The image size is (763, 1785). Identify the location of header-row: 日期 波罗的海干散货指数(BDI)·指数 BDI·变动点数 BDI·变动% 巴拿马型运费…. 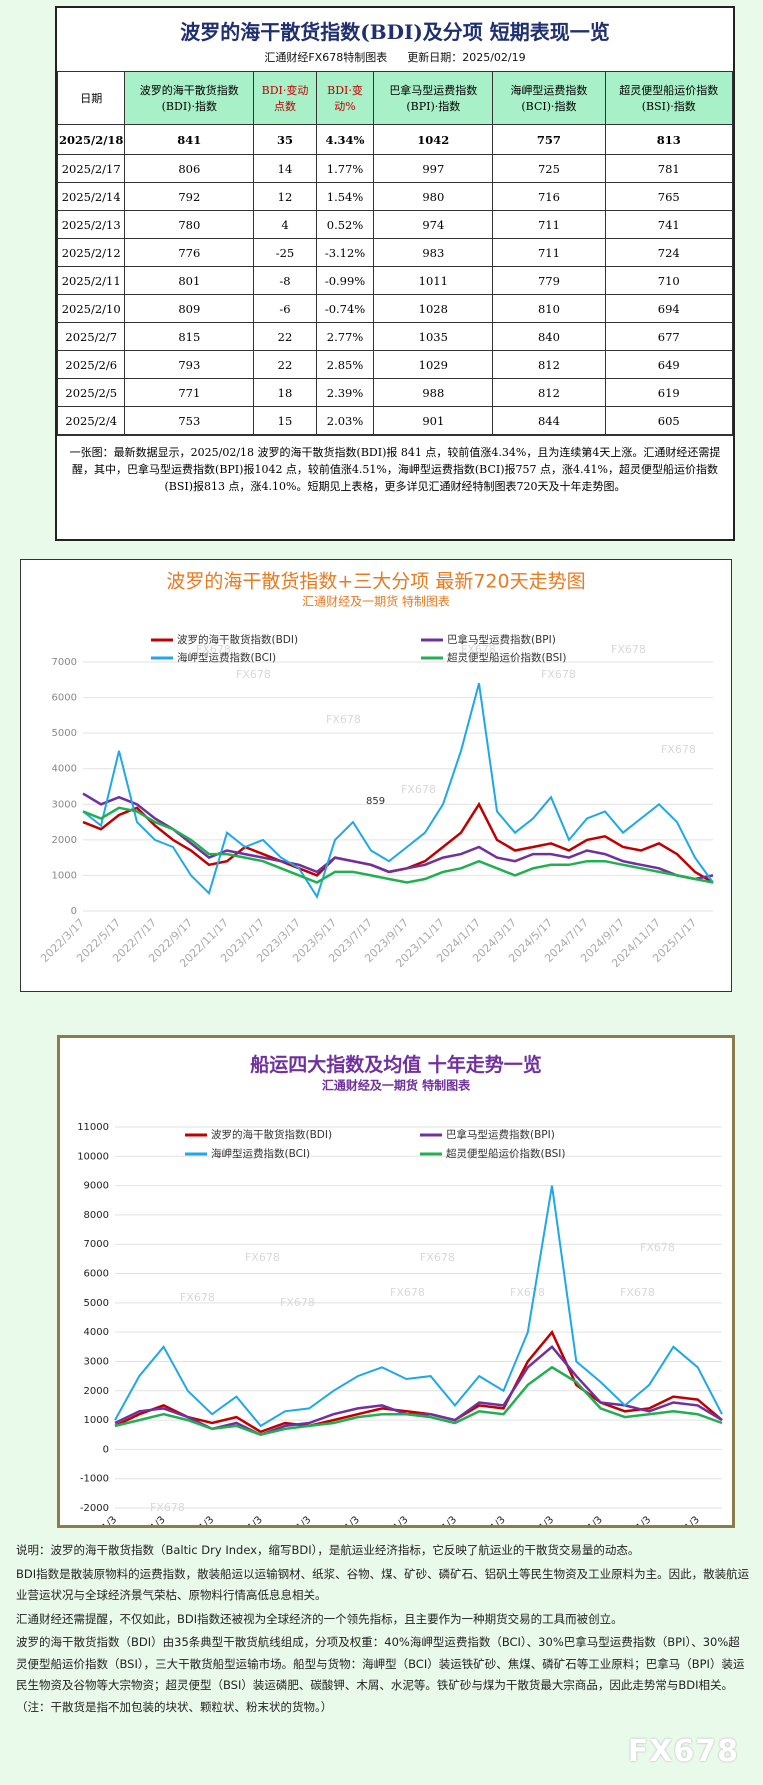
(394, 98).